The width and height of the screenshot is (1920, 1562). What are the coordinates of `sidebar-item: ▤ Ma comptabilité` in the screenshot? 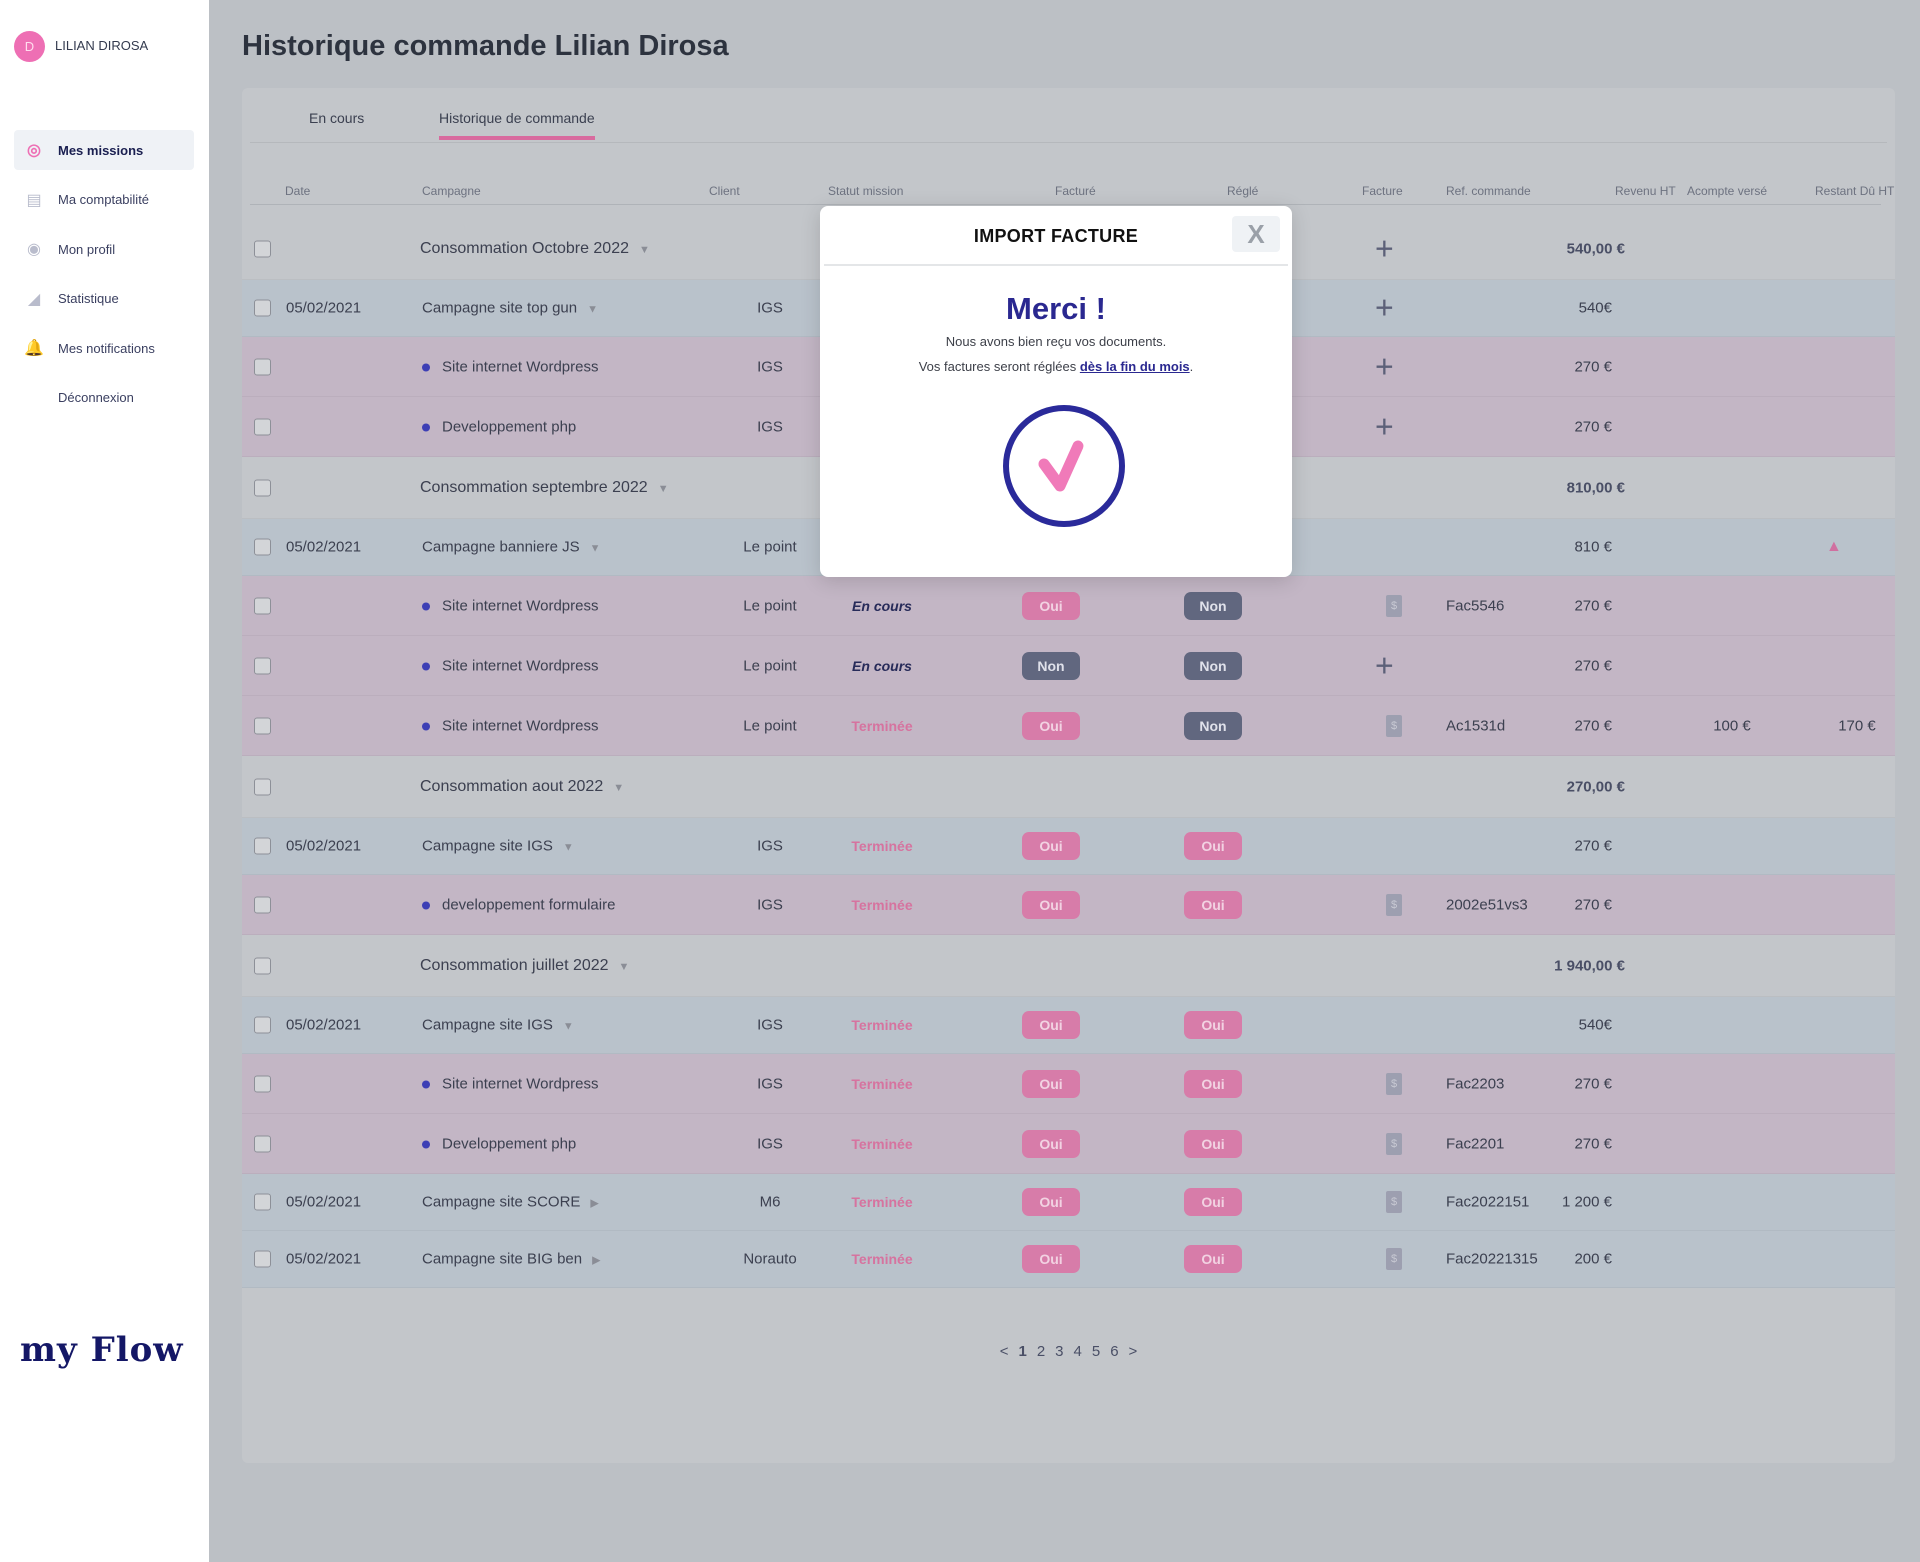 It's located at (104, 200).